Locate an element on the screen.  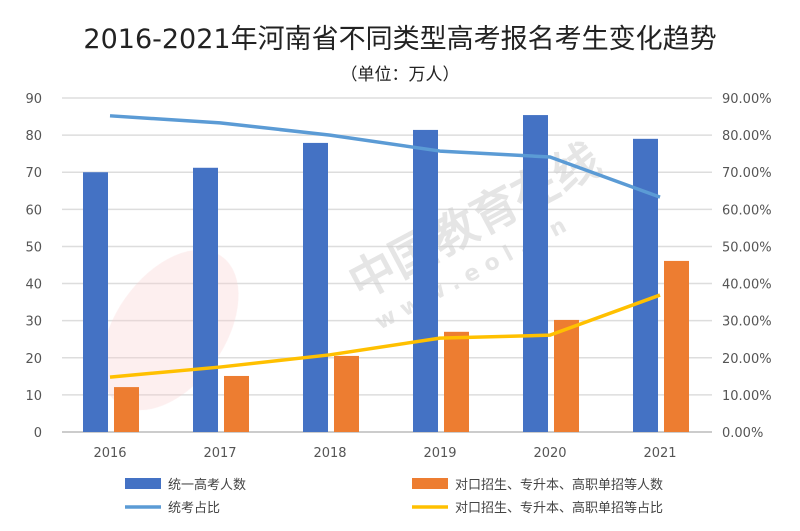
line-unified-ratio is located at coordinates (385, 156).